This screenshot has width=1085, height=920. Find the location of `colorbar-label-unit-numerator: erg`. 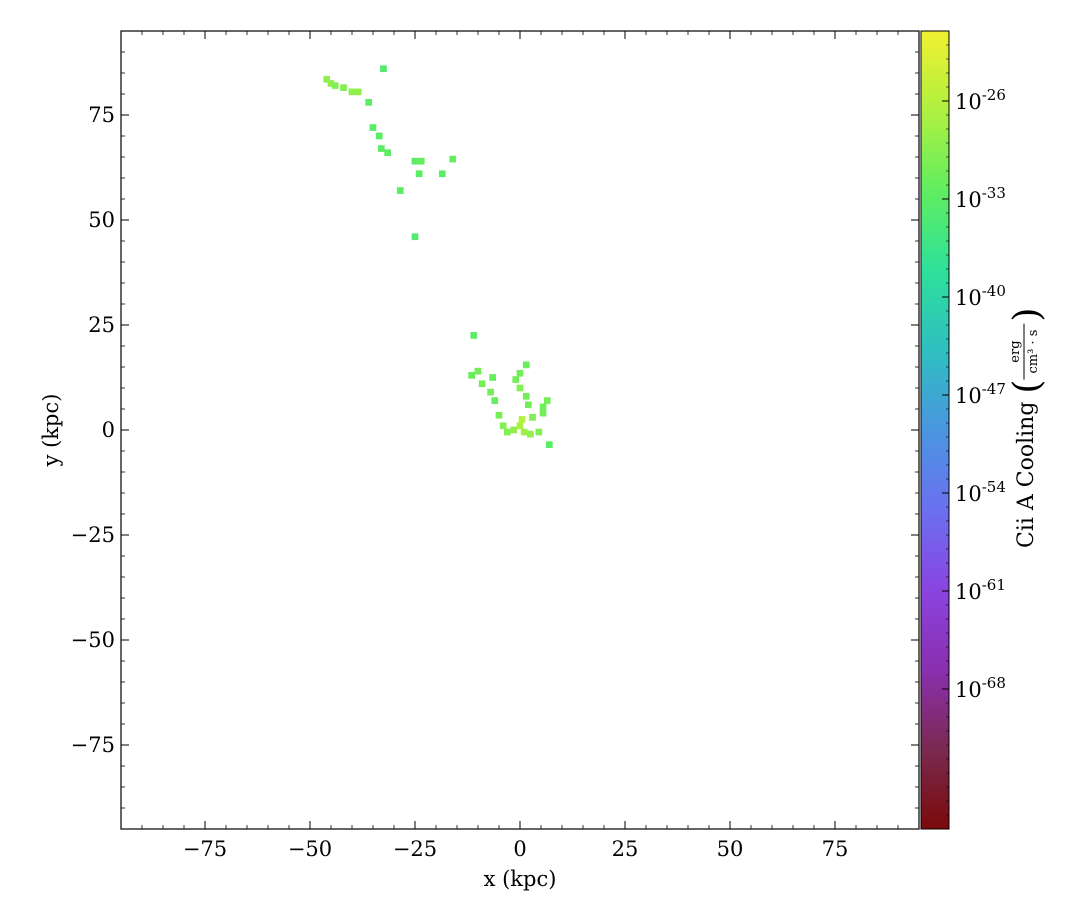

colorbar-label-unit-numerator: erg is located at coordinates (1015, 351).